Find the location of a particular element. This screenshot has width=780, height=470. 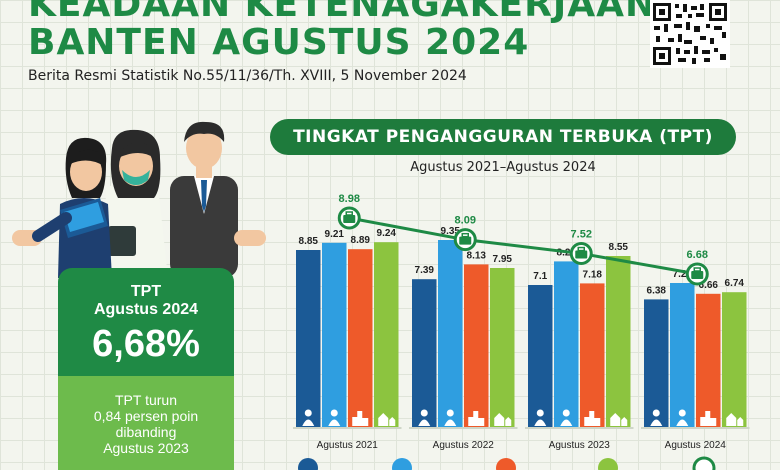

note-line1: TPT turun is located at coordinates (146, 400).